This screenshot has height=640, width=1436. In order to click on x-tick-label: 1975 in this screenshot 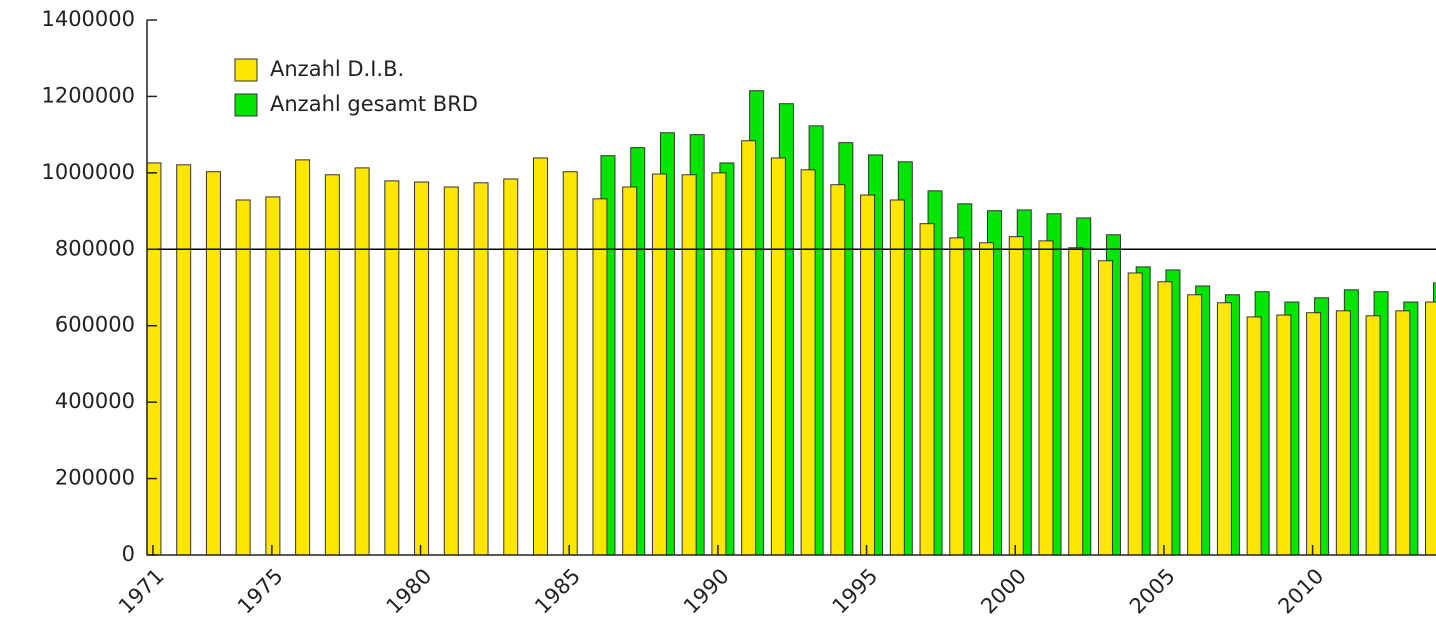, I will do `click(260, 591)`.